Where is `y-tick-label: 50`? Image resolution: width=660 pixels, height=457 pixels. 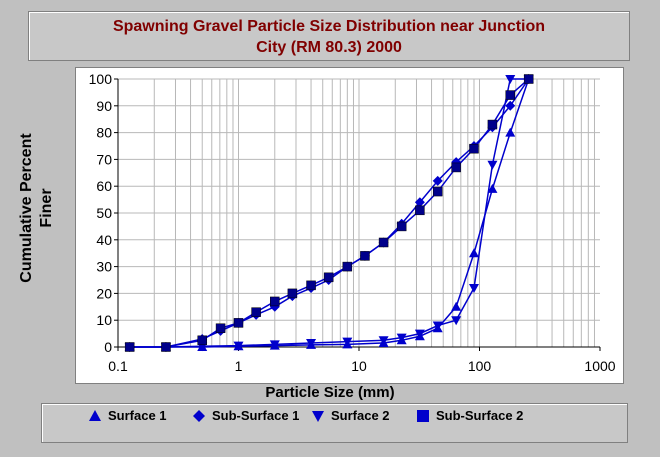
y-tick-label: 50 is located at coordinates (104, 213).